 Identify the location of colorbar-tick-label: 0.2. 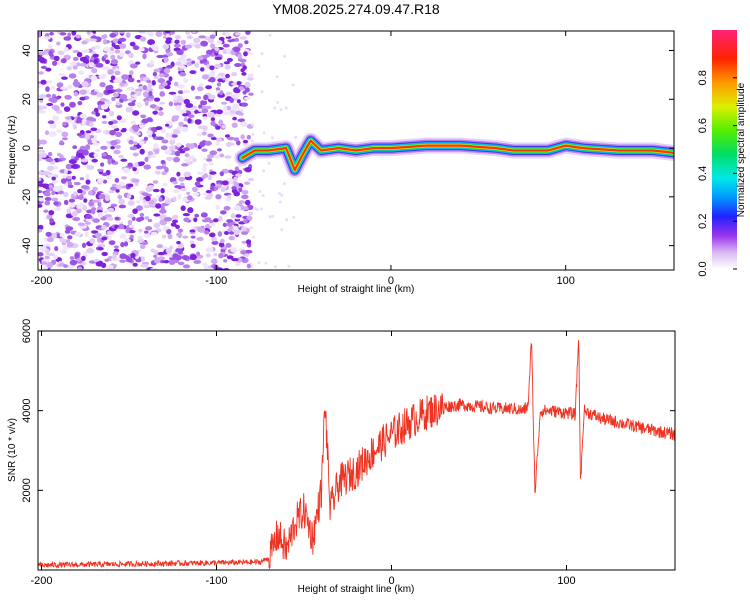
(703, 221).